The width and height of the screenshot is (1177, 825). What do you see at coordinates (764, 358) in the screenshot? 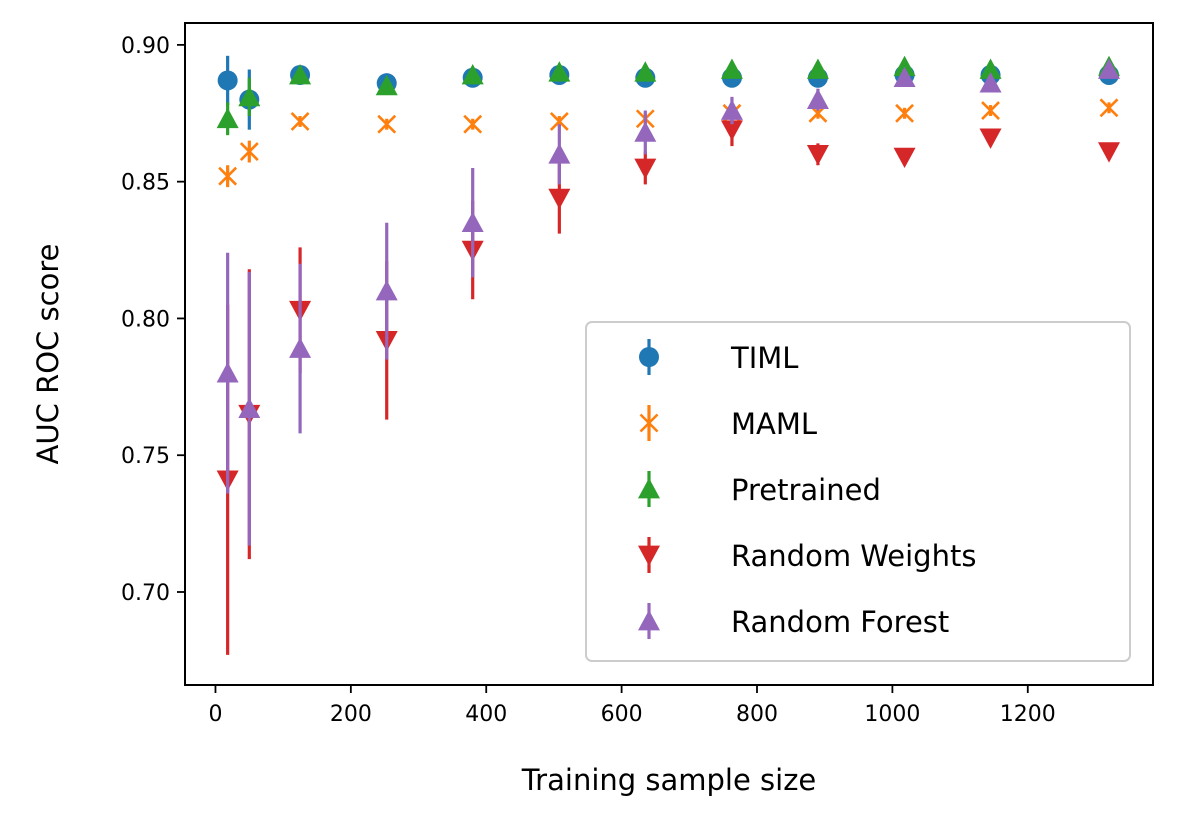
I see `legend-label: TIML` at bounding box center [764, 358].